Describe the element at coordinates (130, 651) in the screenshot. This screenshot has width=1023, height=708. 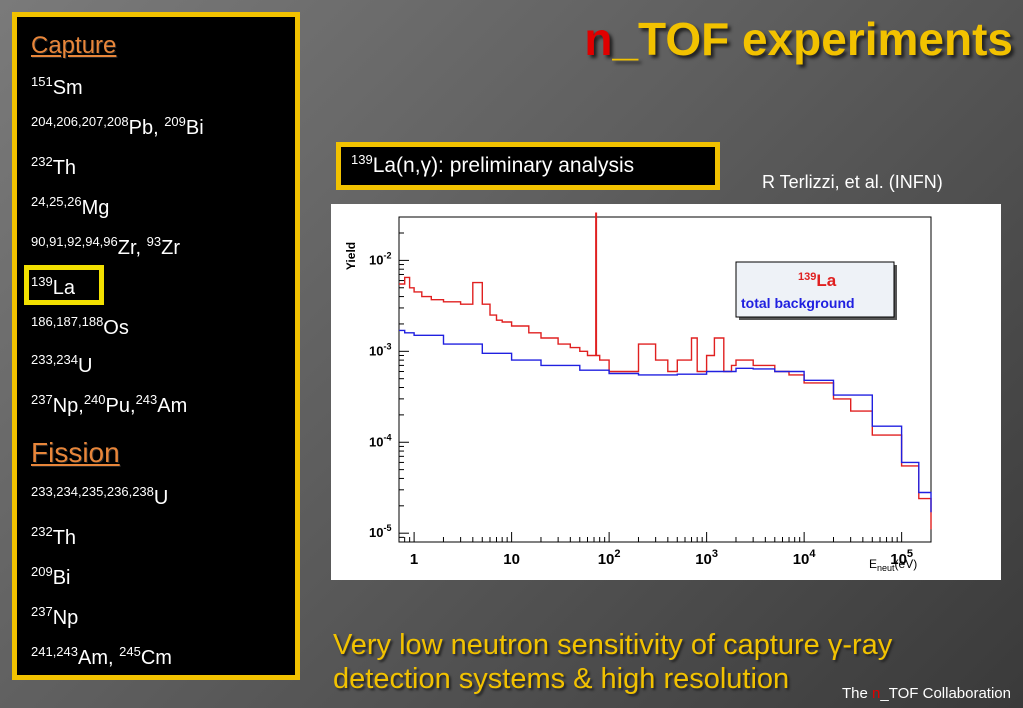
I see `isotope-mass: 245` at that location.